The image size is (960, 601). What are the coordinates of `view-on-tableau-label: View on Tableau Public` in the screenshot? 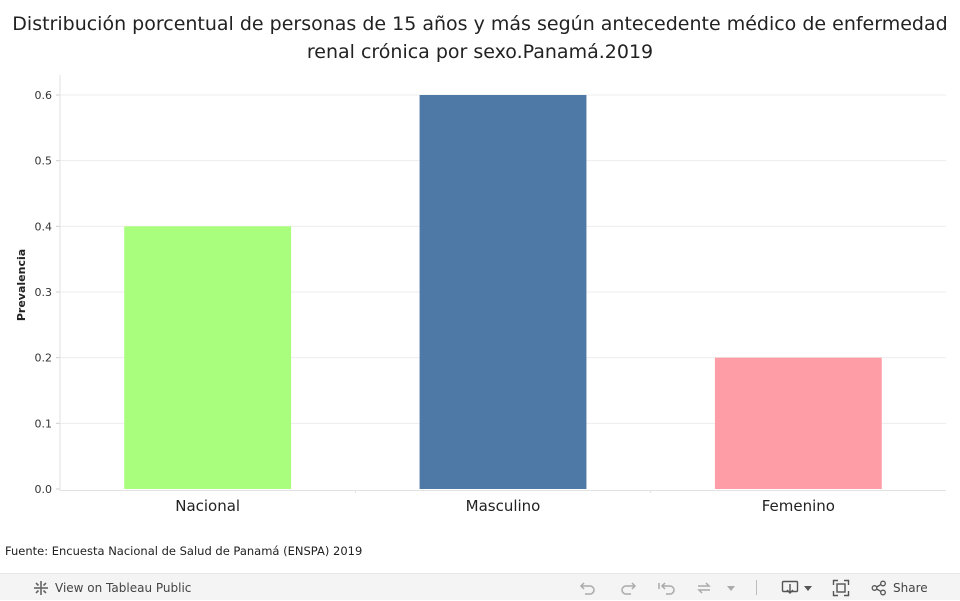 It's located at (123, 587).